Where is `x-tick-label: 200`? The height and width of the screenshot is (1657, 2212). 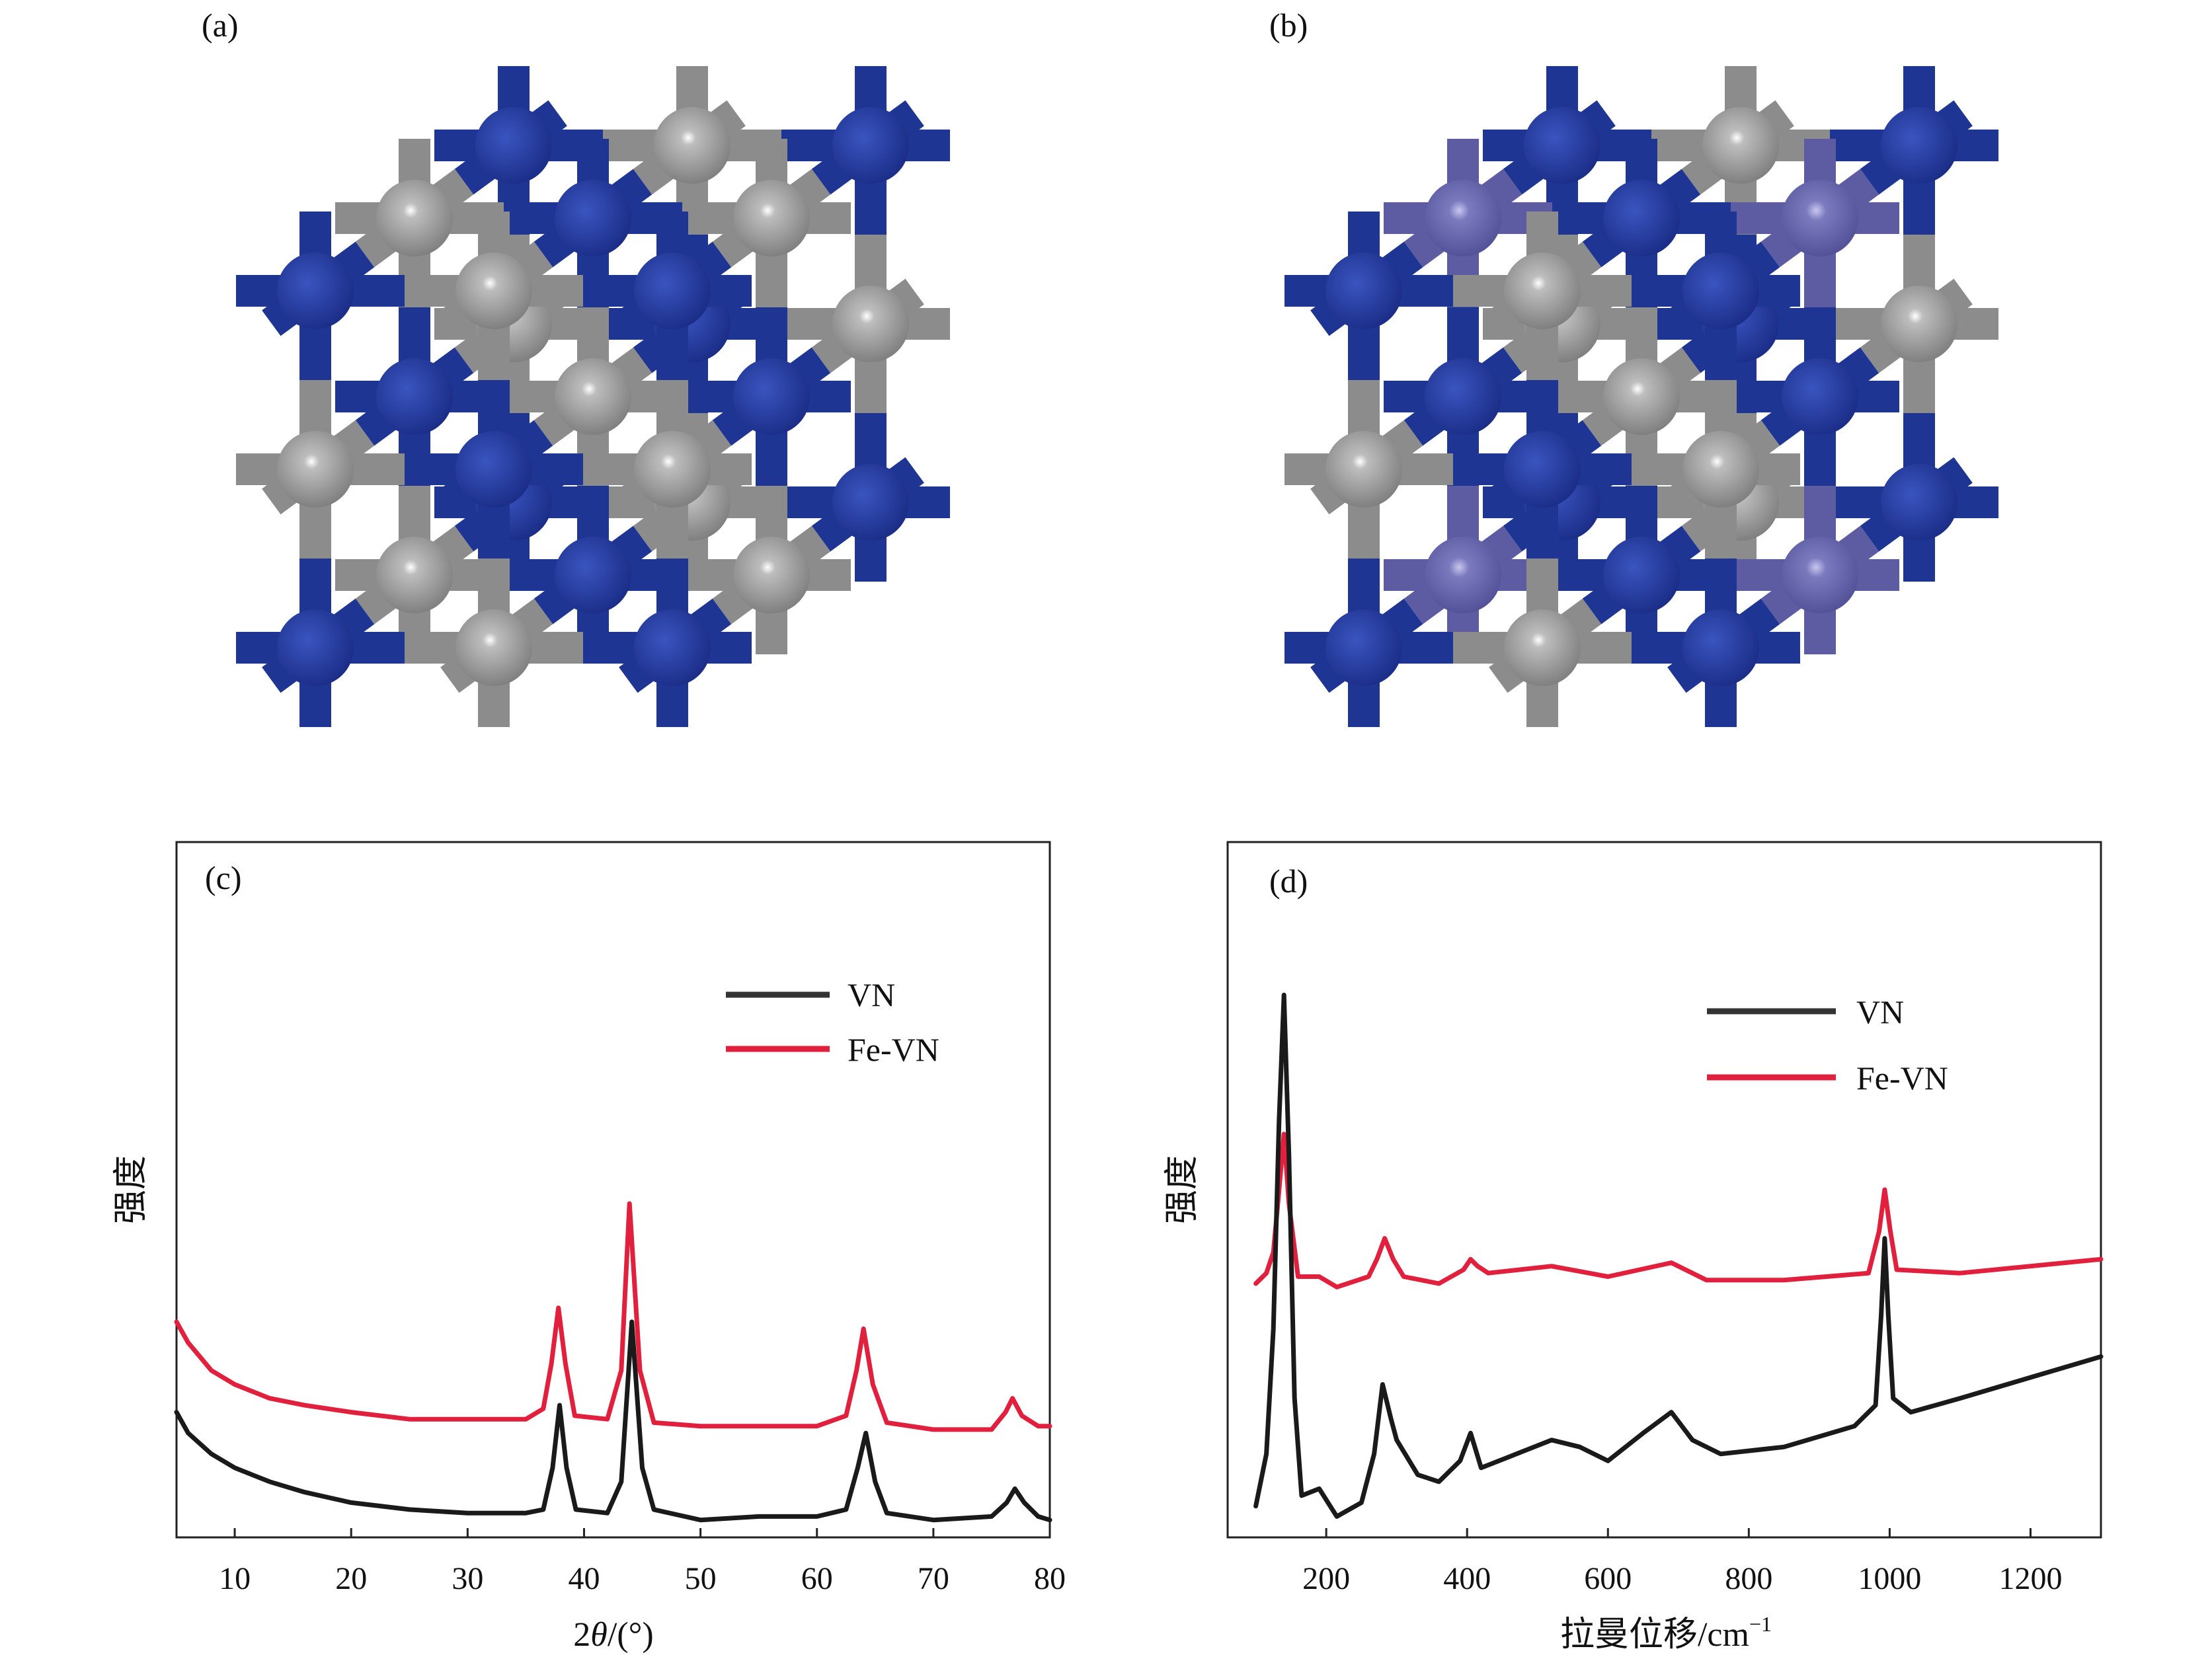 x-tick-label: 200 is located at coordinates (1326, 1578).